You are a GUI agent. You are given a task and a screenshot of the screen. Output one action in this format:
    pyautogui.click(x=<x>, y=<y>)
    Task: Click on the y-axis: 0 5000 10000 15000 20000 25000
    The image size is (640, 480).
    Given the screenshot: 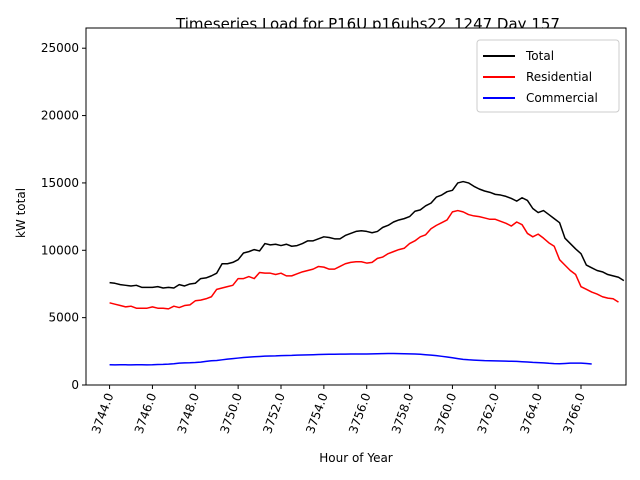 What is the action you would take?
    pyautogui.click(x=63, y=216)
    